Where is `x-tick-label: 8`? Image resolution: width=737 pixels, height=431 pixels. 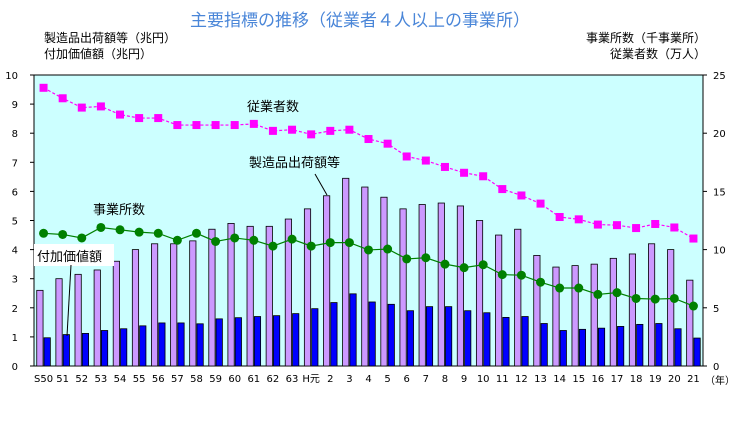
x-tick-label: 8 is located at coordinates (445, 379).